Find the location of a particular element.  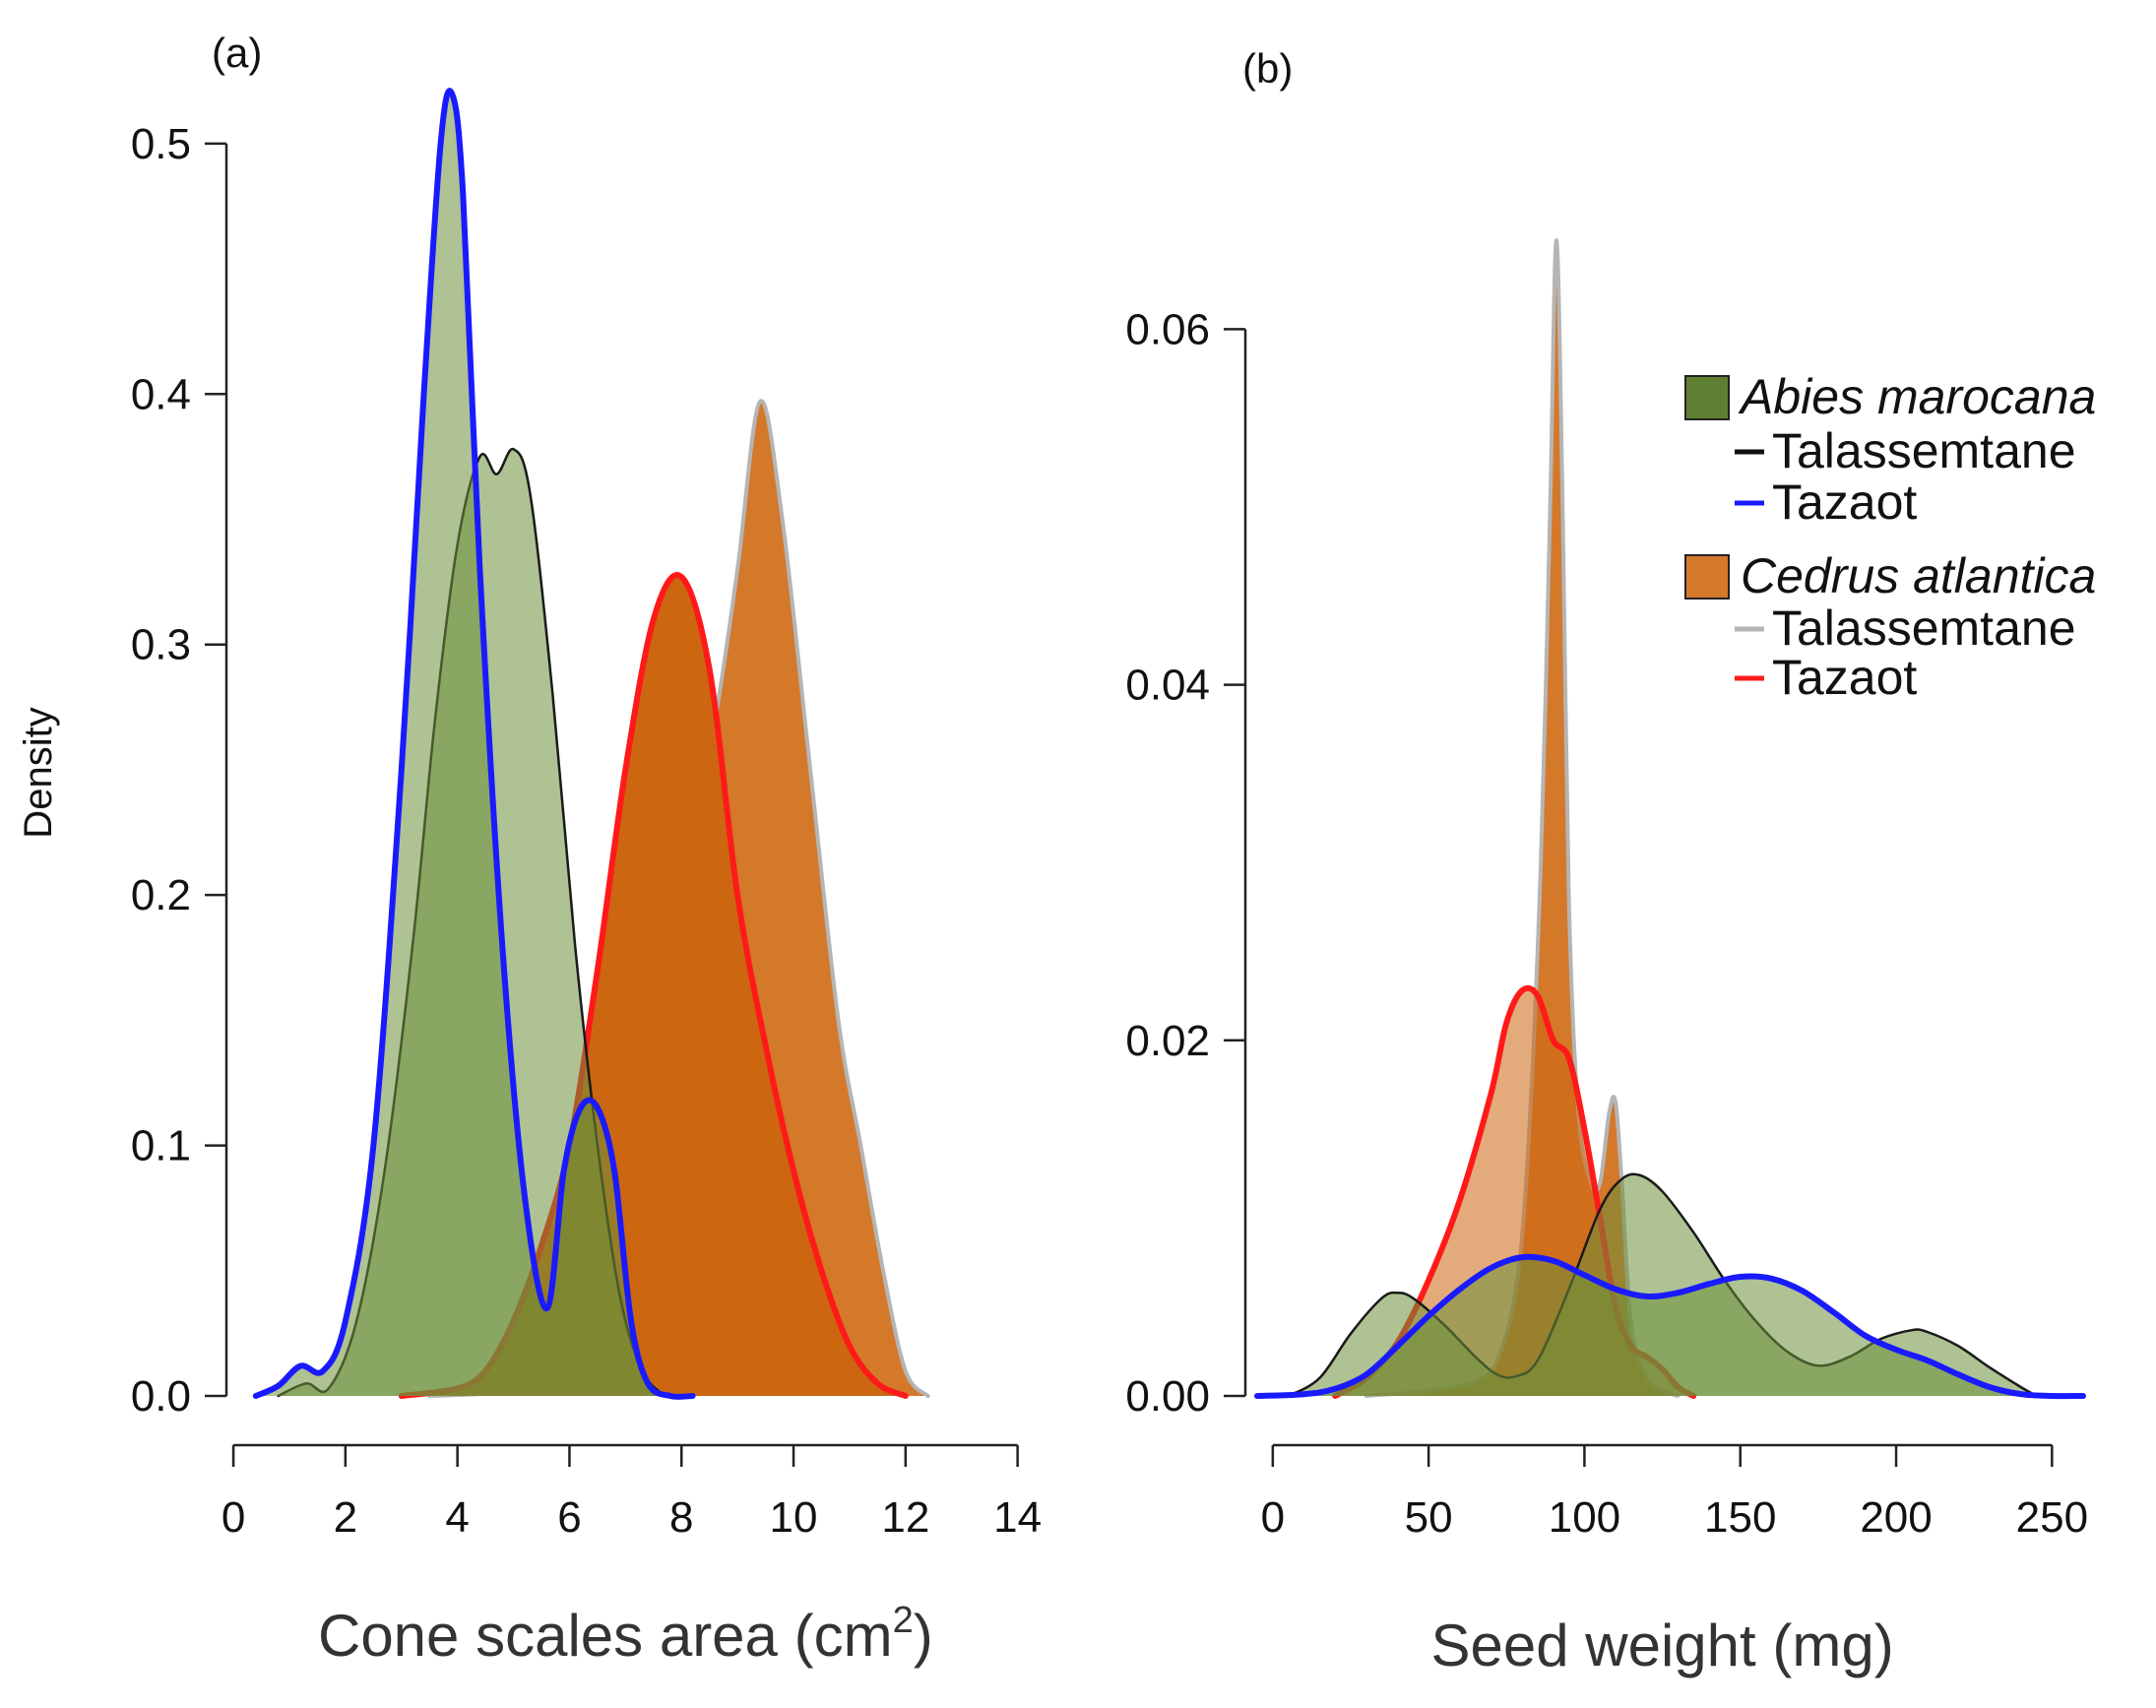

series-3-area is located at coordinates (1670, 1326).